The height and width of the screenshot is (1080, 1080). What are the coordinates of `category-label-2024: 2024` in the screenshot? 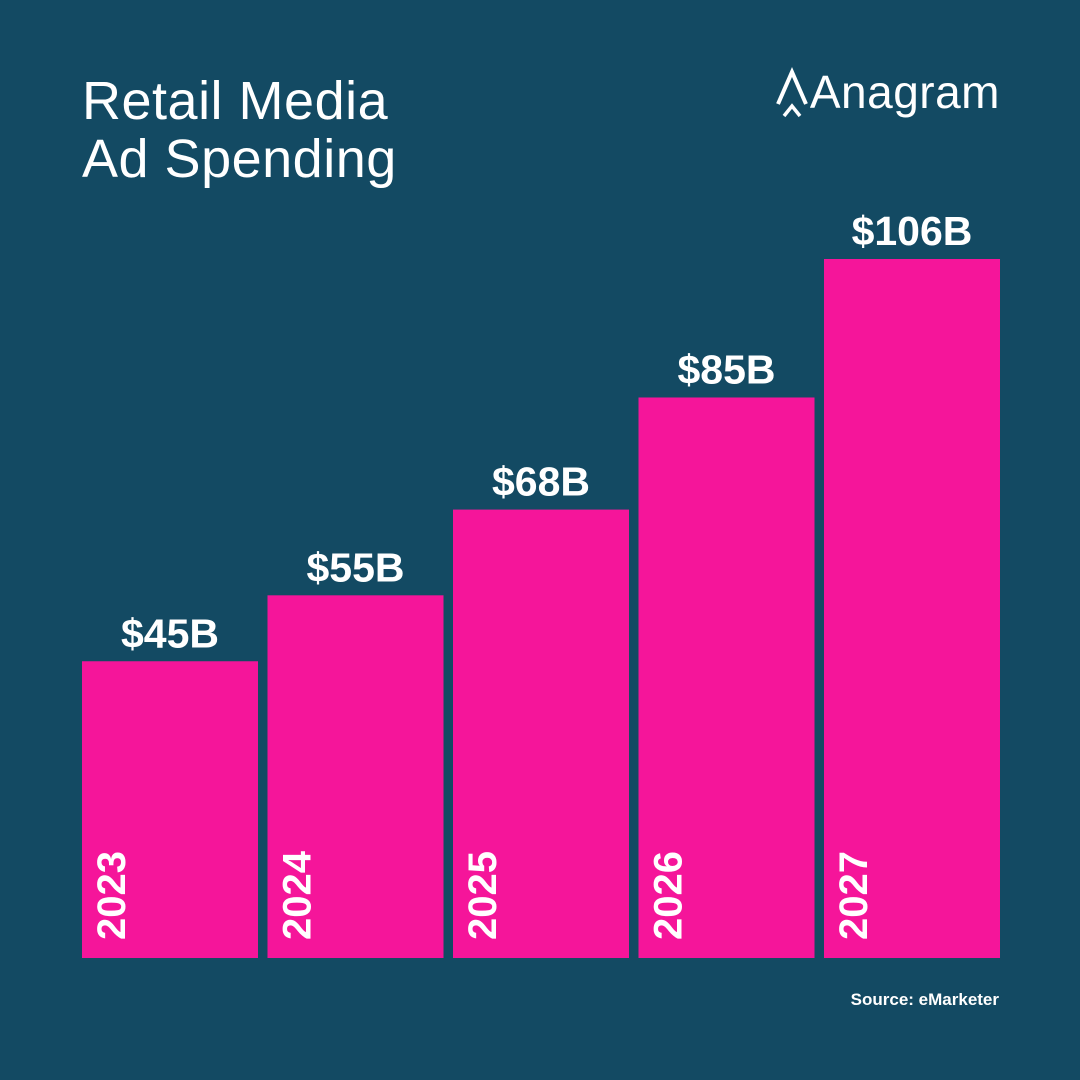 It's located at (298, 895).